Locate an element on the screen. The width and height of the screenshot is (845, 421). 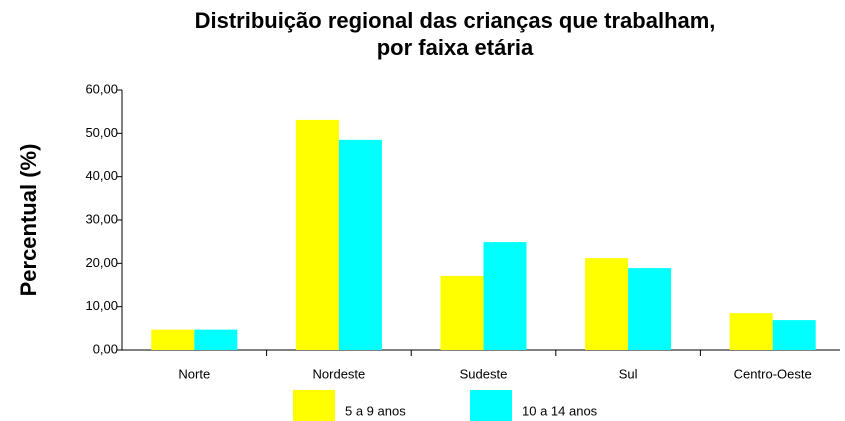
x-tick-label: Centro-Oeste is located at coordinates (773, 373).